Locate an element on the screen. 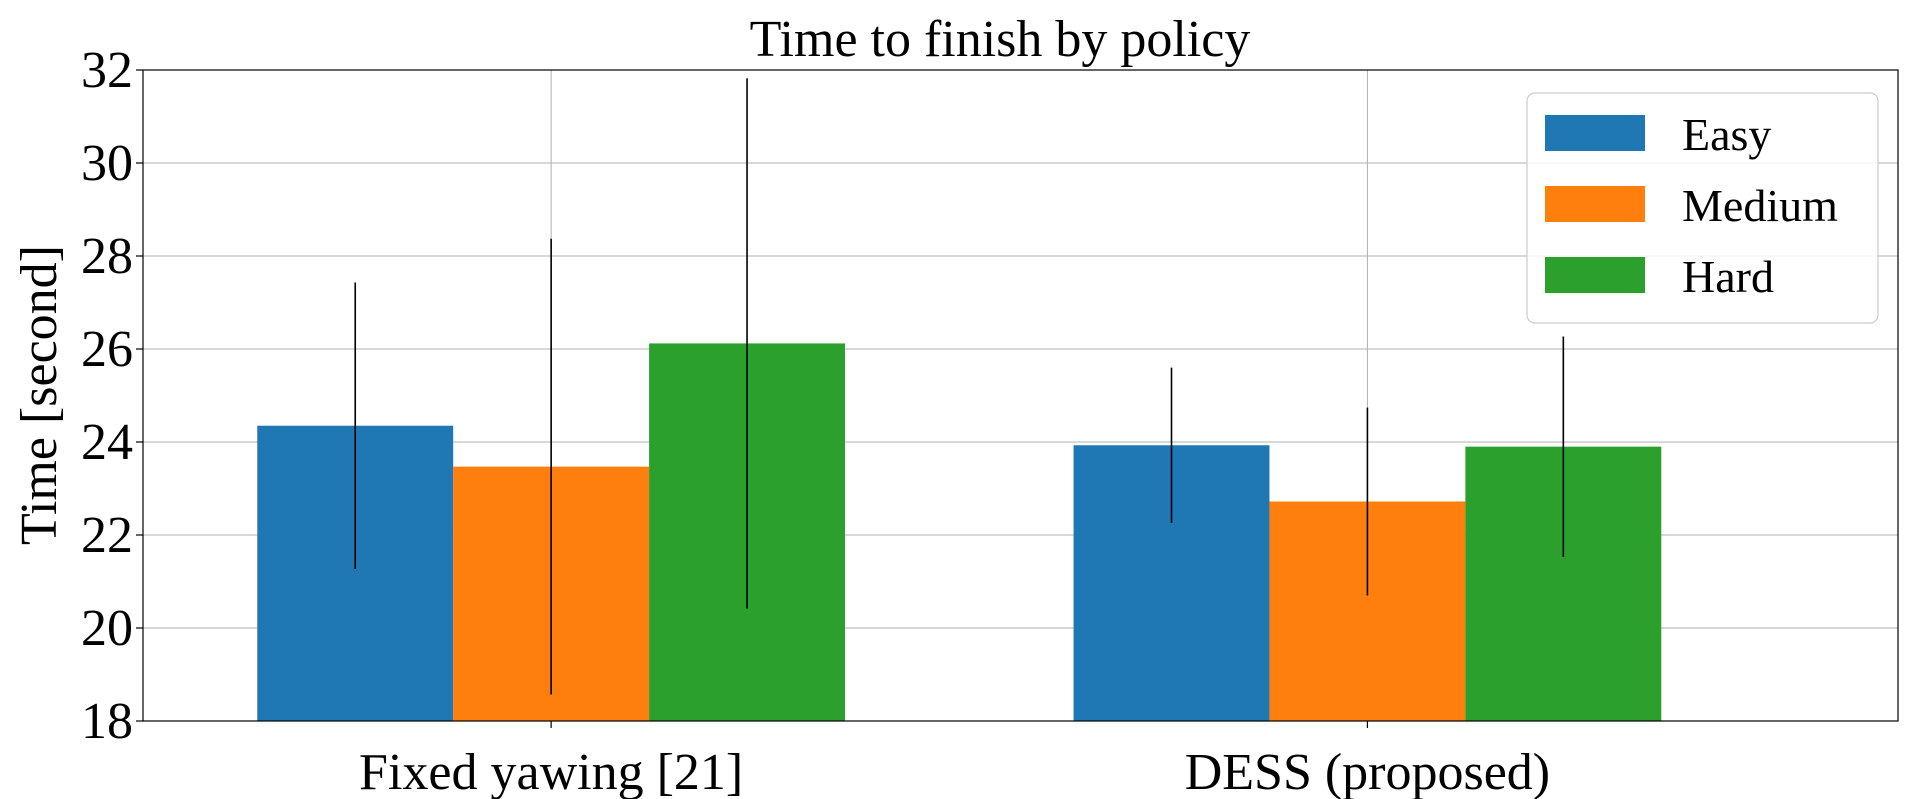 This screenshot has width=1910, height=799. y-tick-label: 24 is located at coordinates (107, 442).